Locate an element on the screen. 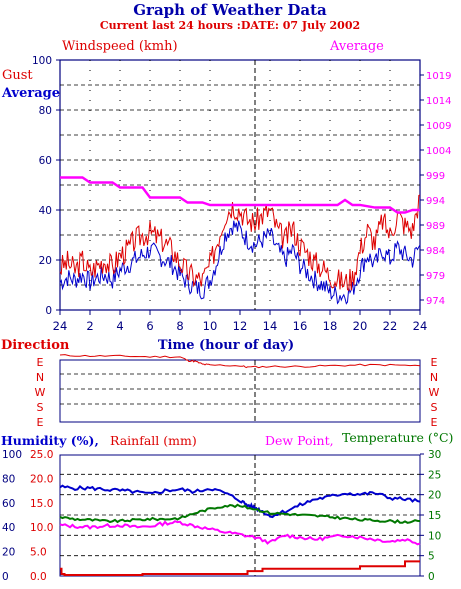  temperature-tick-label: 15 is located at coordinates (434, 516).